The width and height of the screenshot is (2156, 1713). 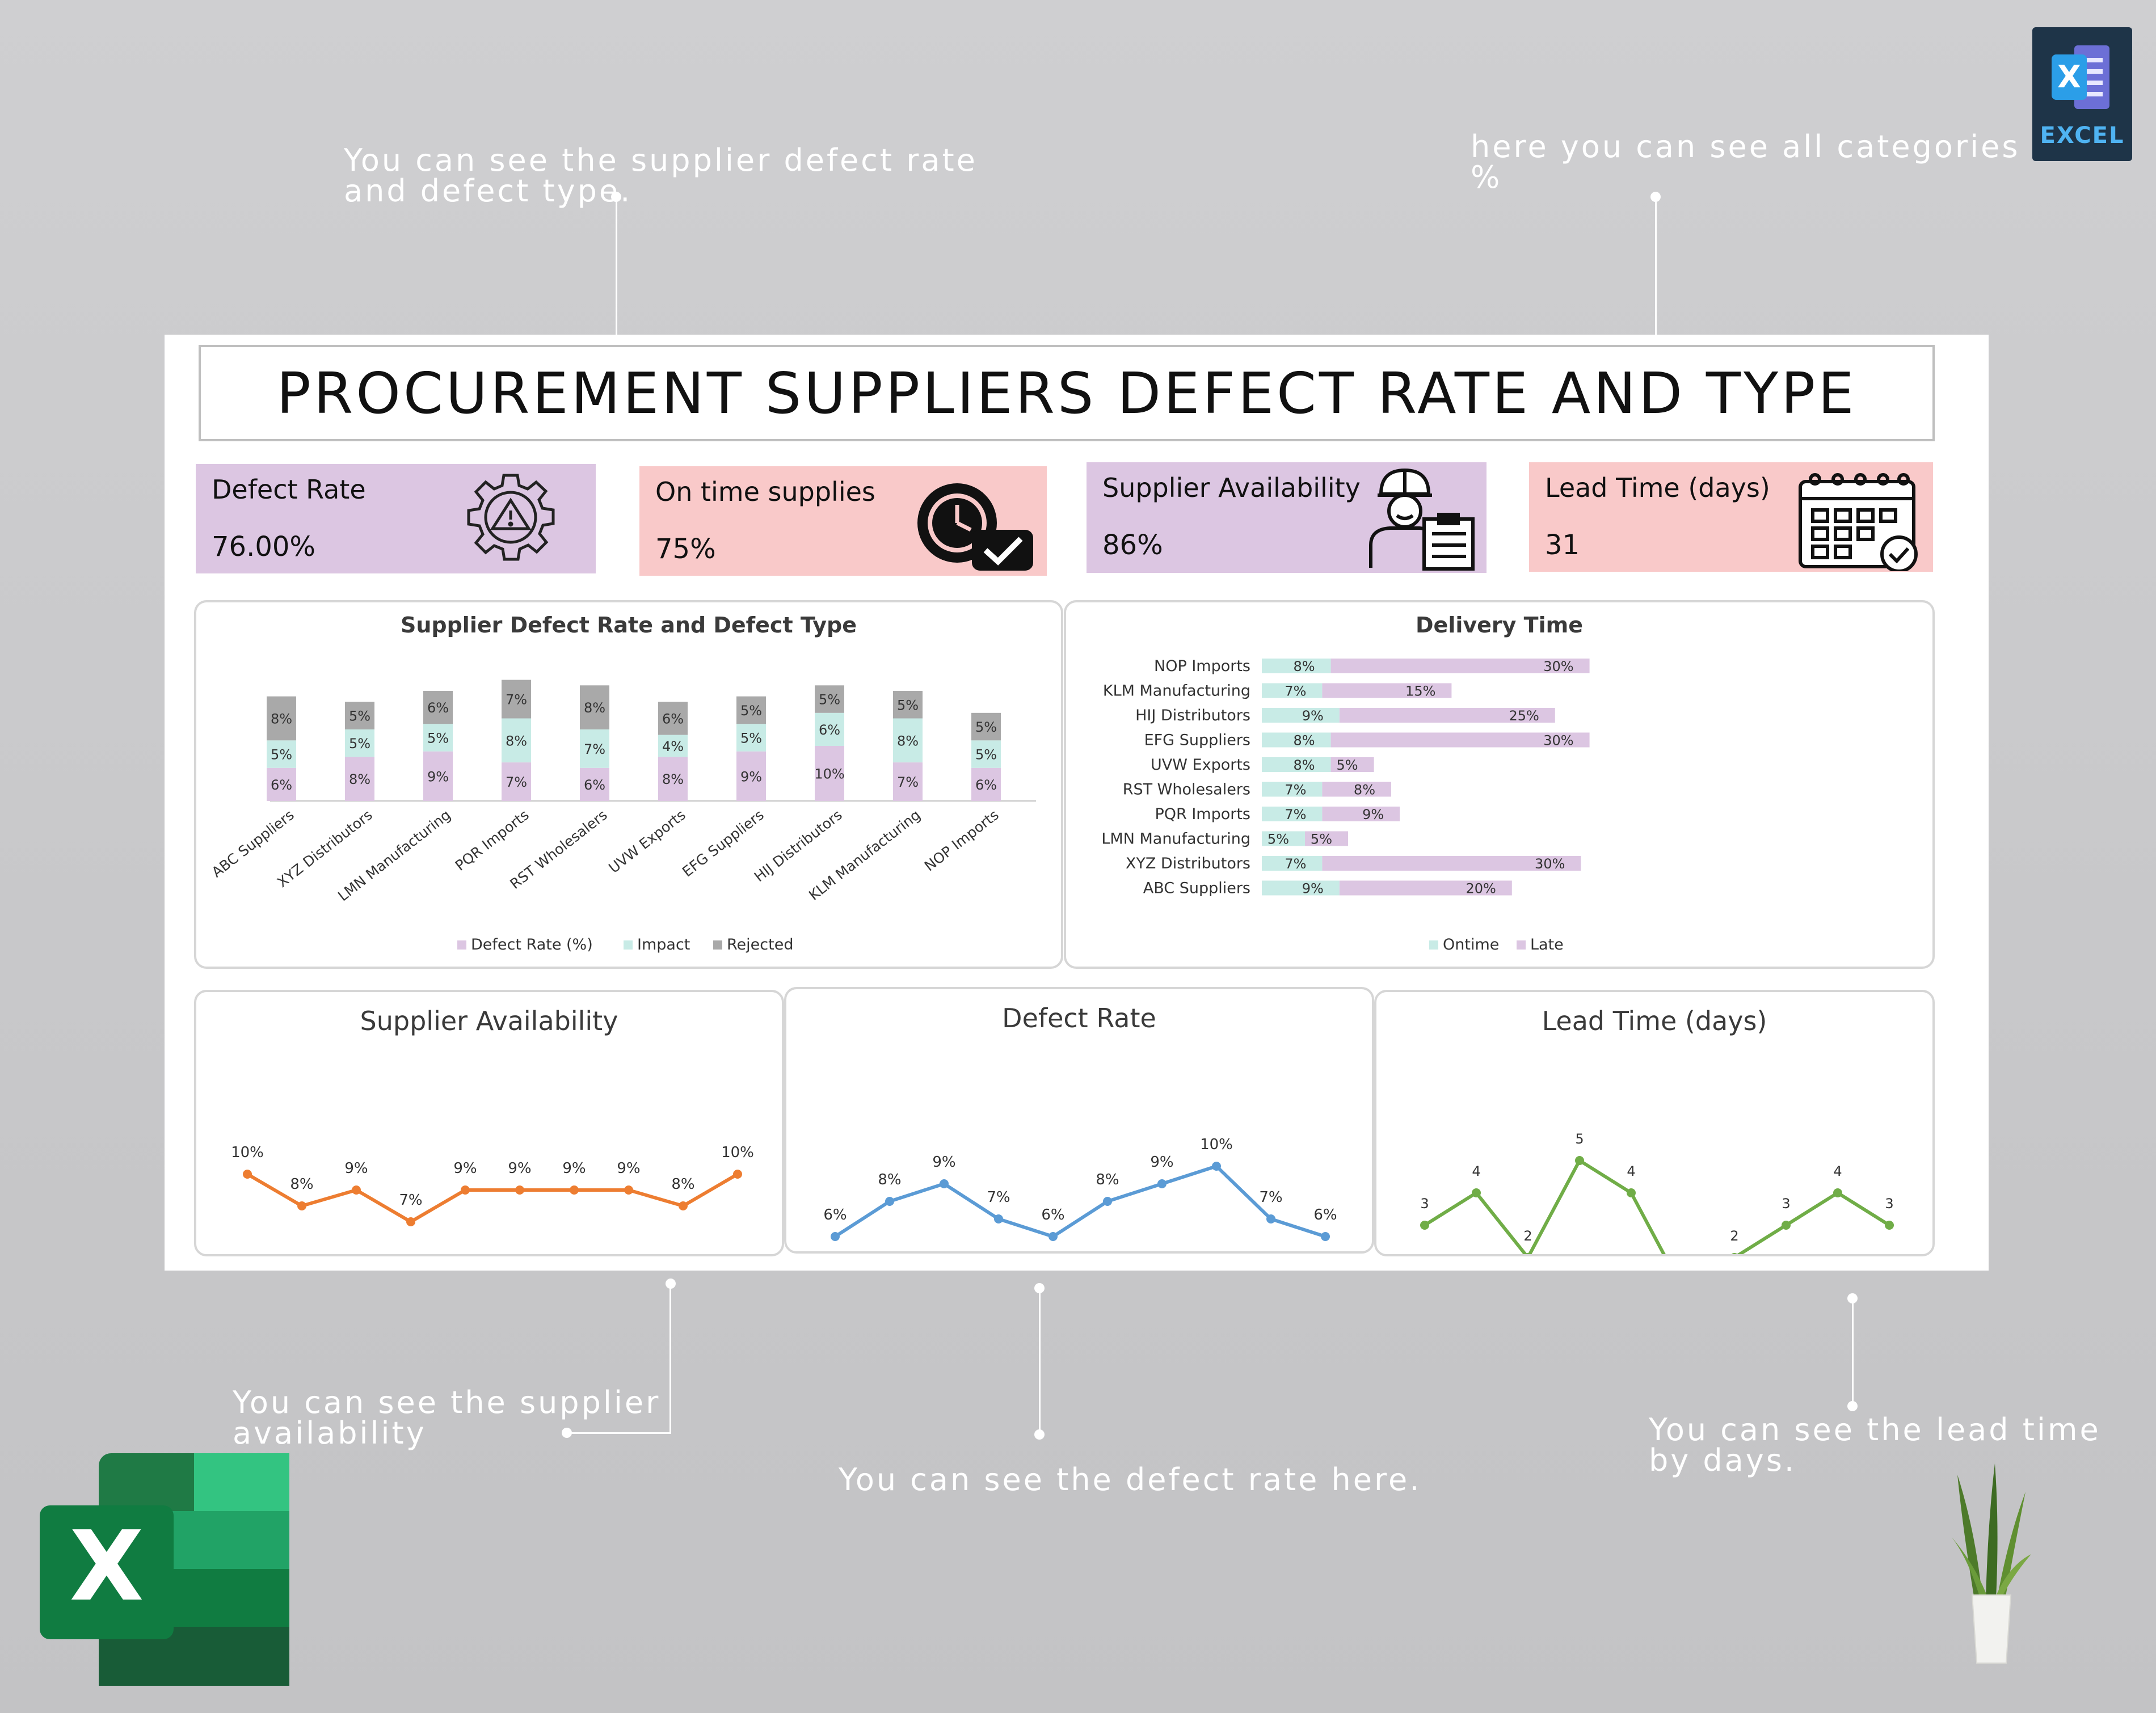 I want to click on kpi-card-defect-rate: Defect Rate 76.00%, so click(x=396, y=518).